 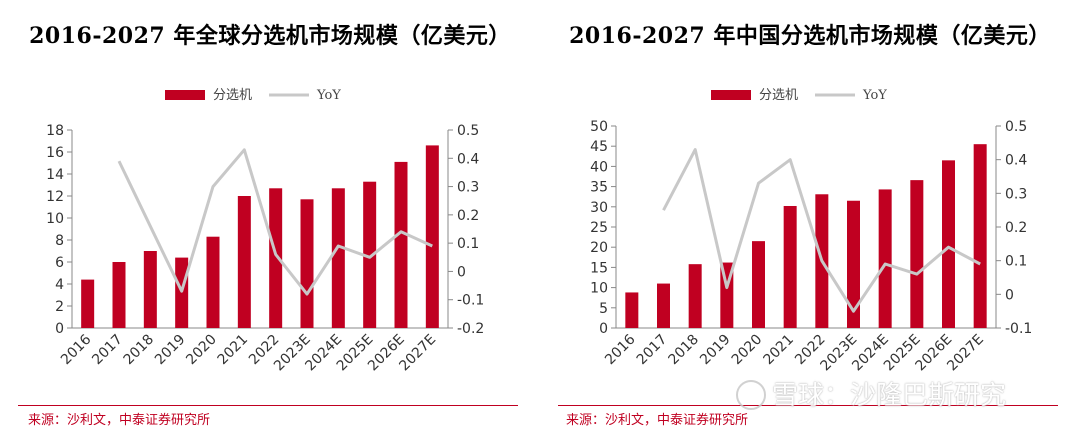 I want to click on watermark-text: 雪球：沙隆巴斯研究, so click(x=889, y=396).